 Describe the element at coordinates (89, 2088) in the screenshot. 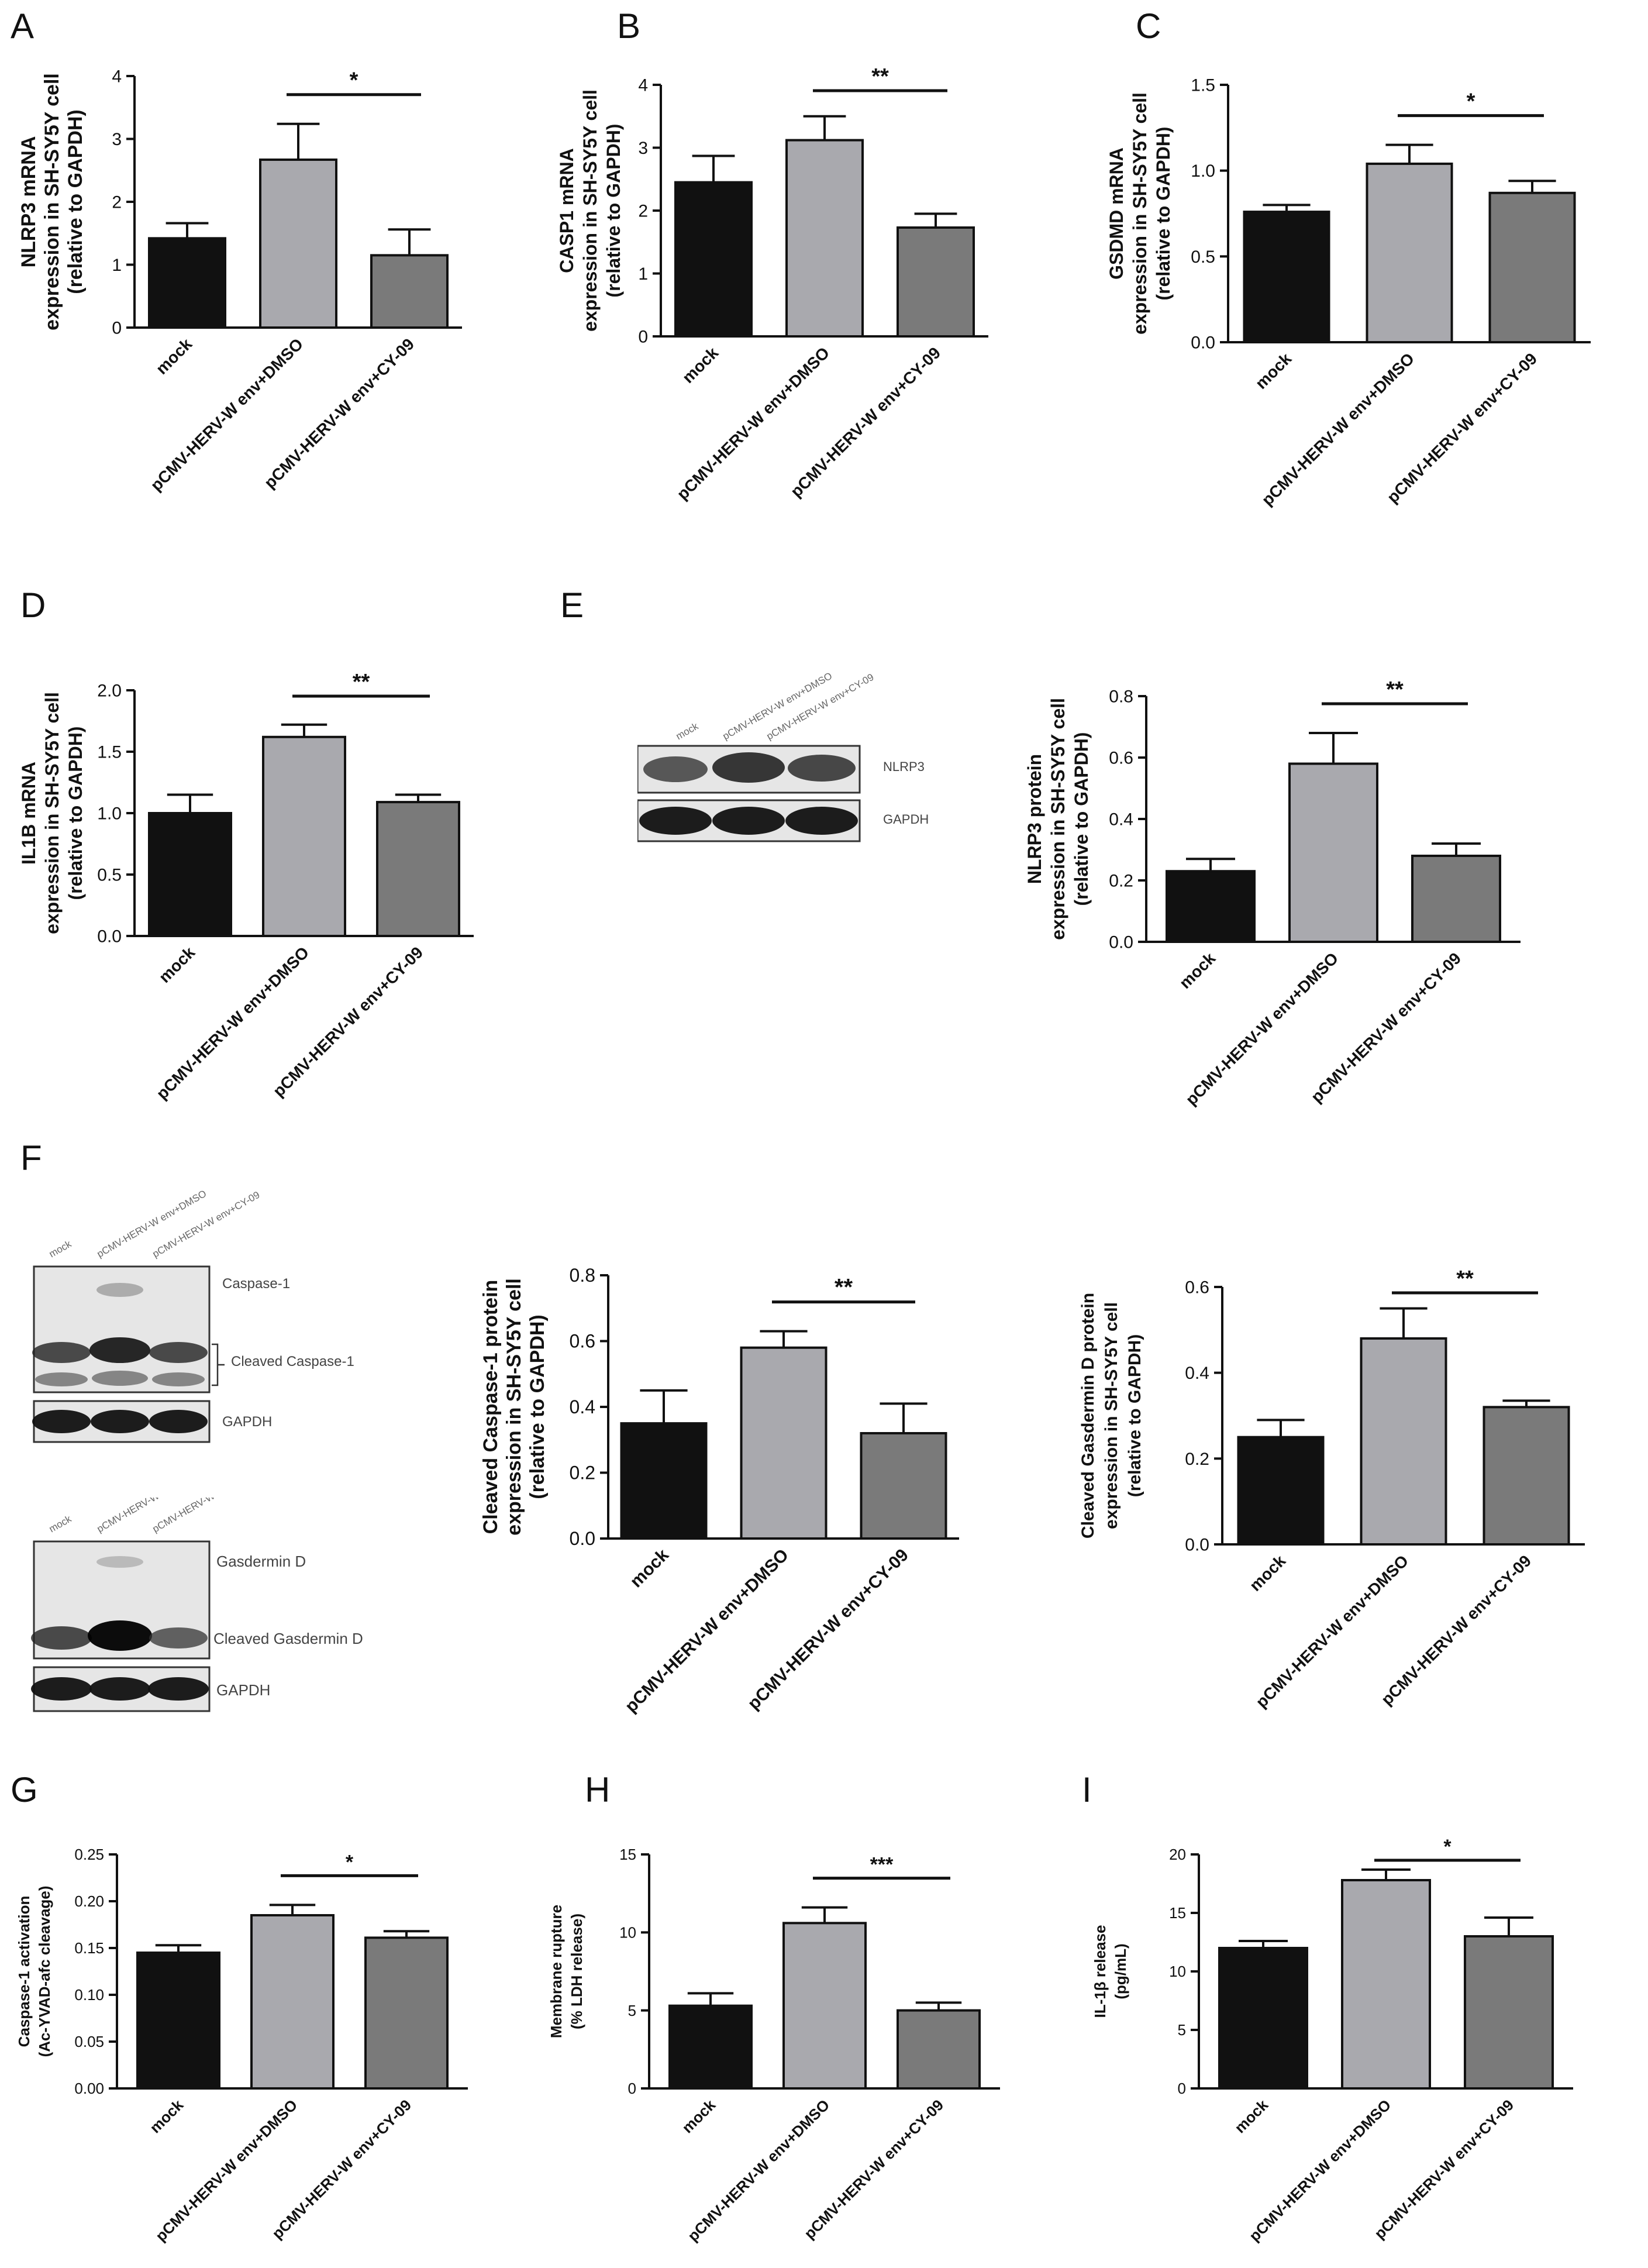

I see `y-tick-label: 0.00` at that location.